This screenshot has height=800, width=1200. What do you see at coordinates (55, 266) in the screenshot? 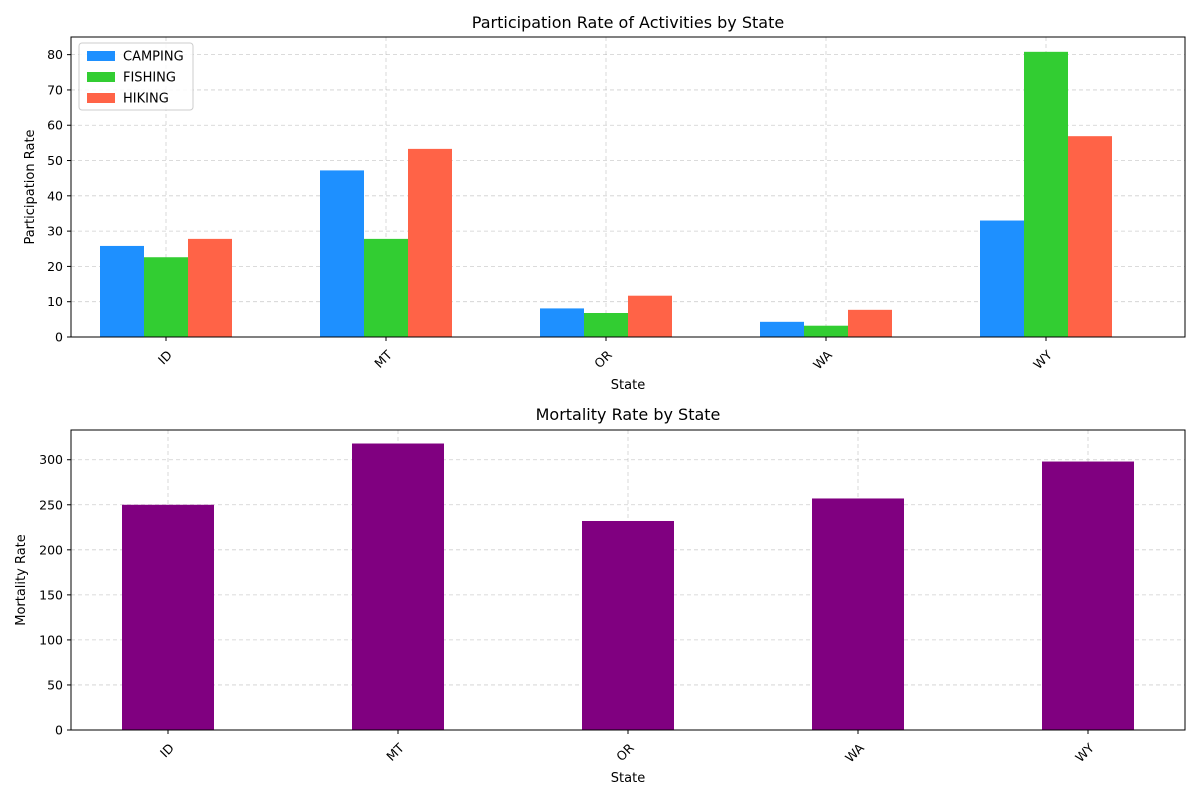
I see `participation-y-tick-label-20: 20` at bounding box center [55, 266].